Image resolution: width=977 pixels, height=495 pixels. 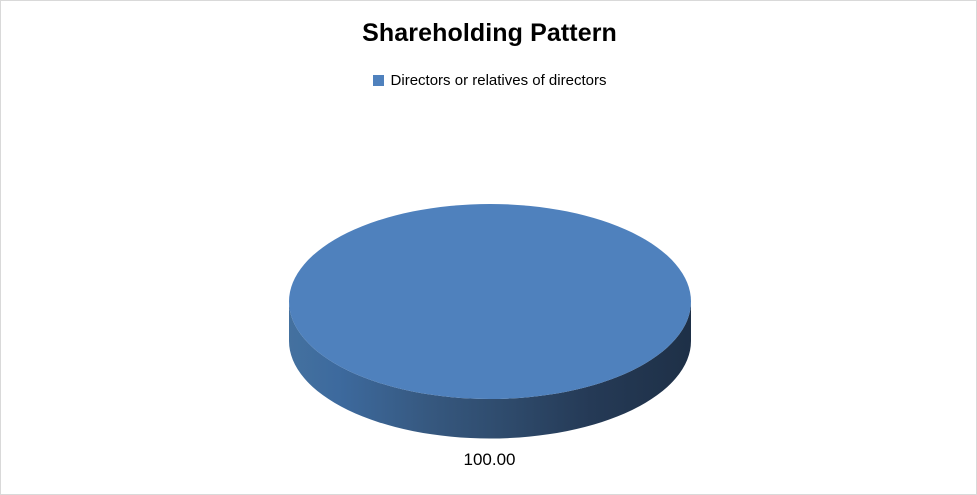 What do you see at coordinates (489, 33) in the screenshot?
I see `chart-title: Shareholding Pattern` at bounding box center [489, 33].